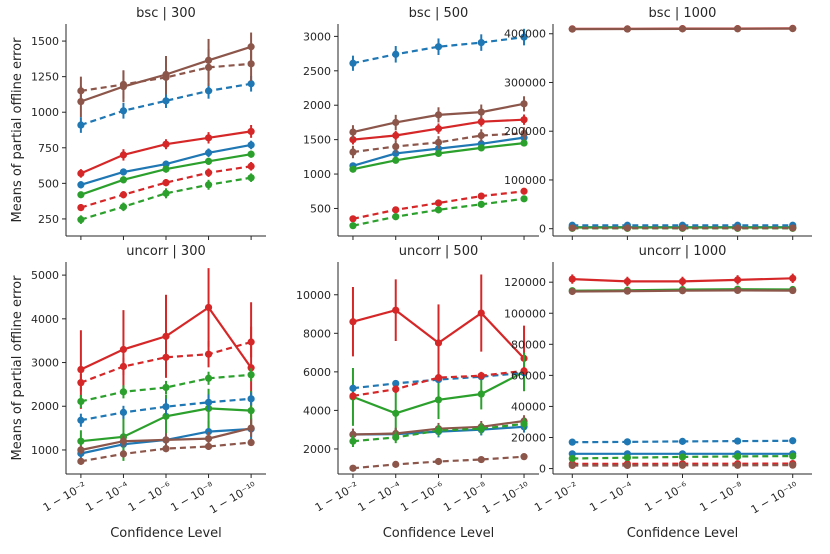 This screenshot has height=554, width=830. I want to click on panel-2: bsc | 500 500 1000 1500 2000 2500 3000, so click(421, 123).